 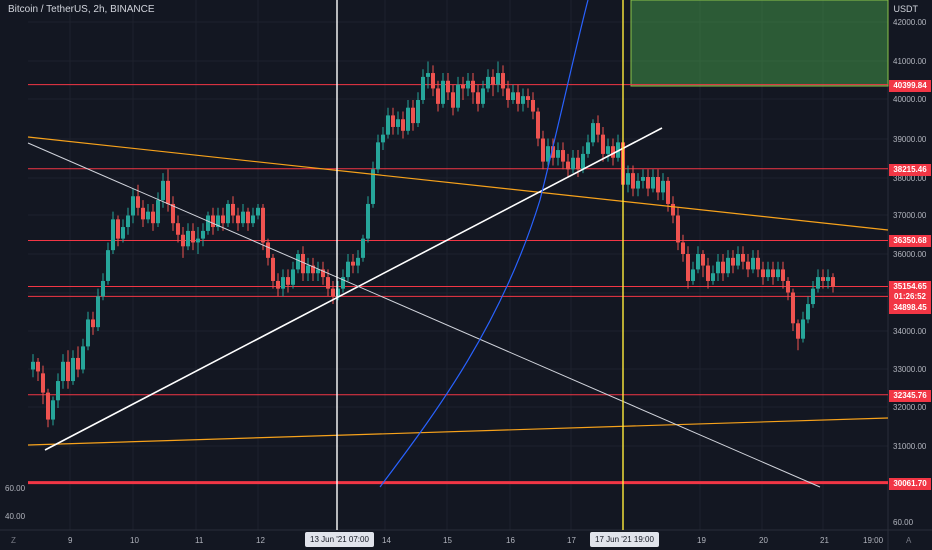 What do you see at coordinates (910, 484) in the screenshot?
I see `price-level-badge: 30061.70` at bounding box center [910, 484].